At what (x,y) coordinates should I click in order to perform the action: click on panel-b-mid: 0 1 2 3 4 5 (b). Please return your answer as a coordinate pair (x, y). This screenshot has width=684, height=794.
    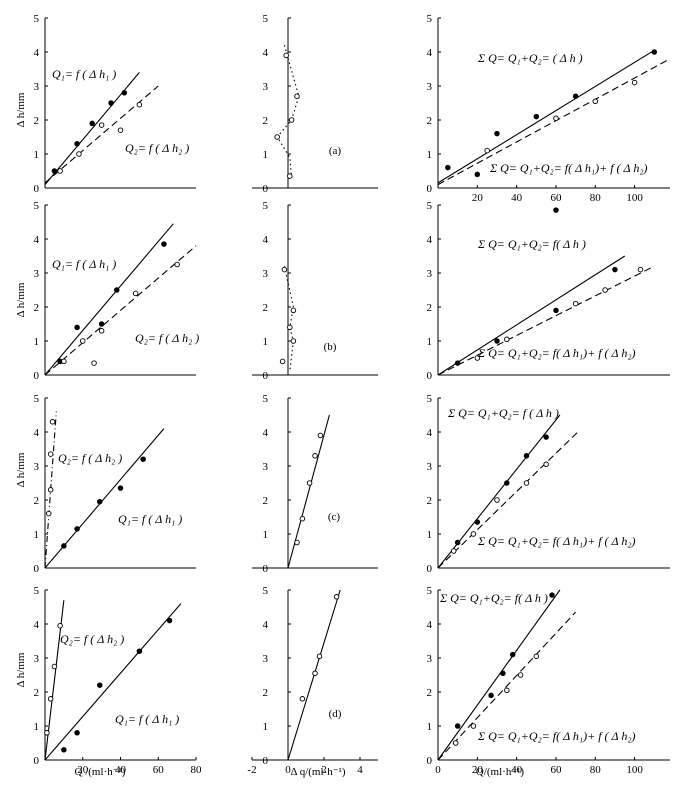
    Looking at the image, I should click on (315, 291).